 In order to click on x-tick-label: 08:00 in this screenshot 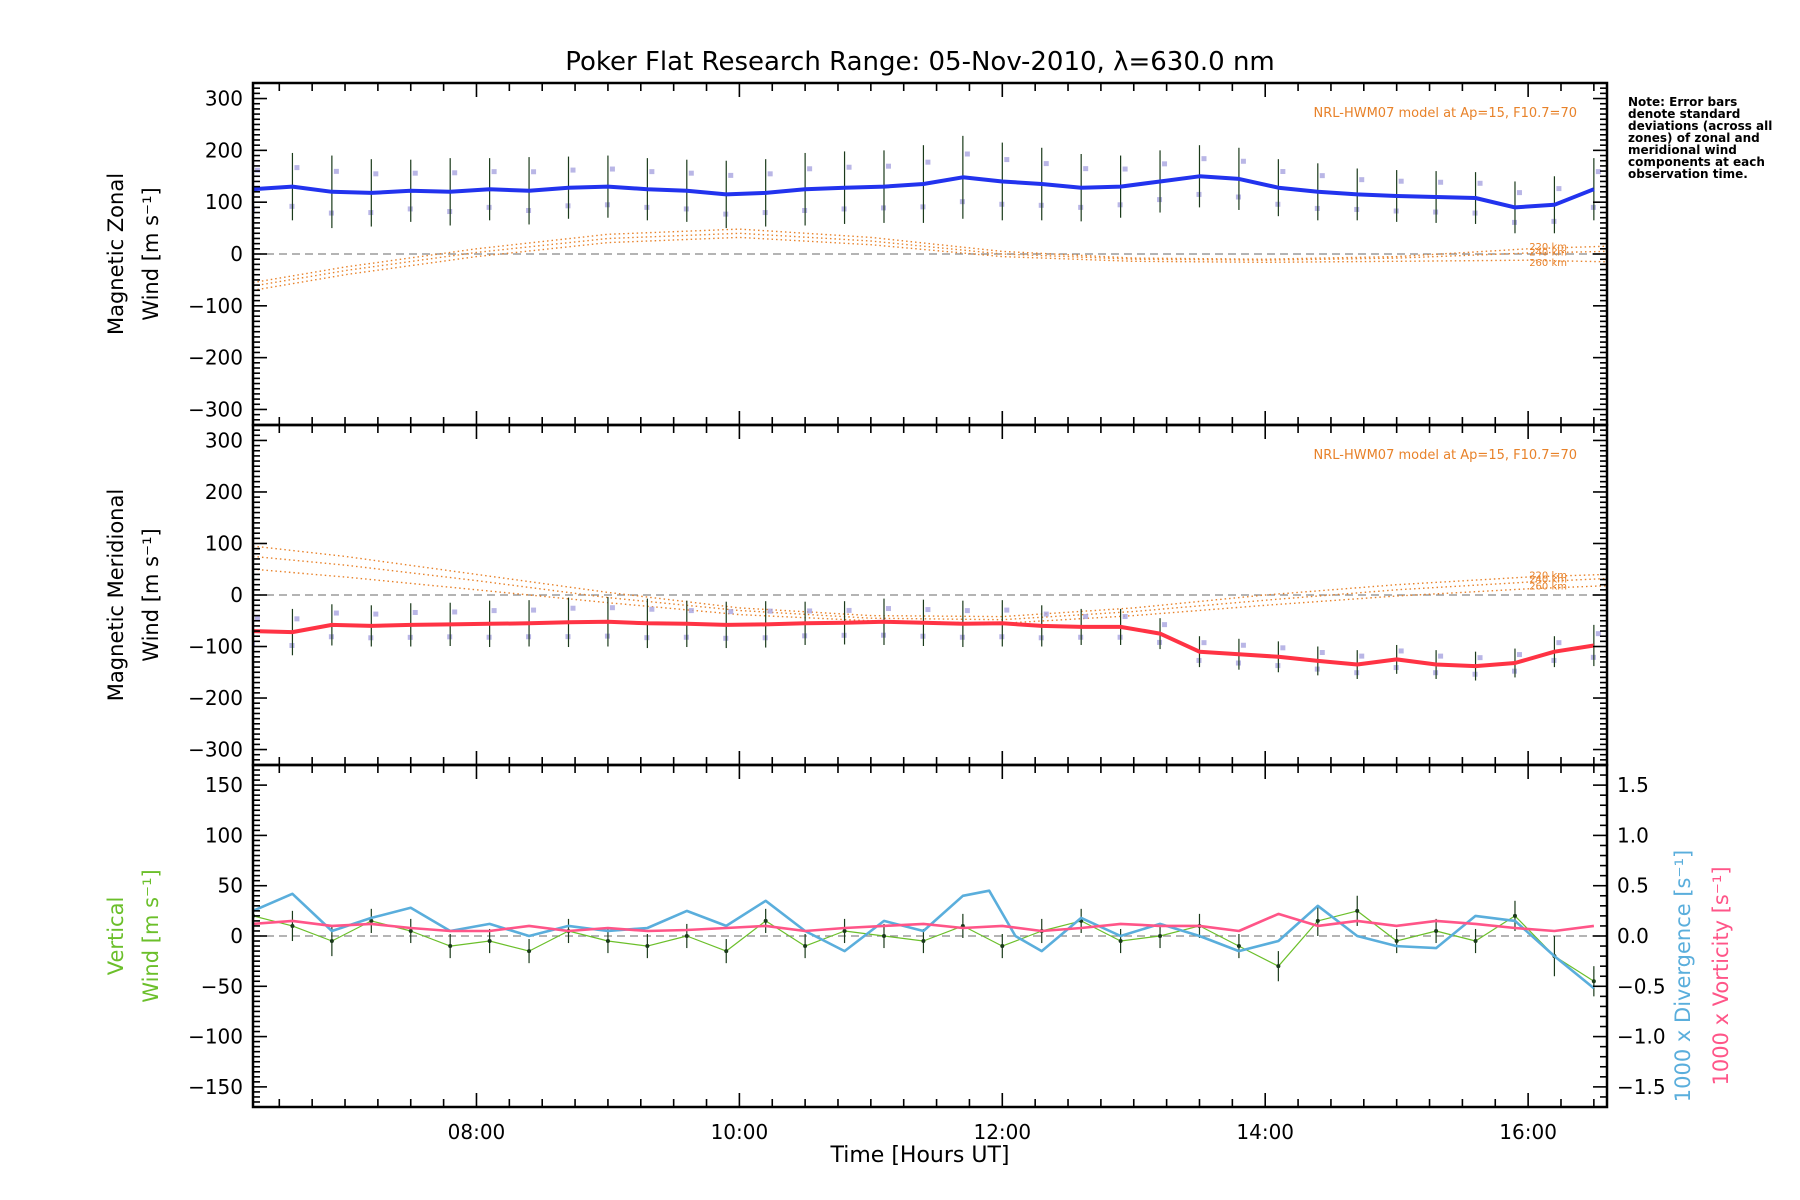, I will do `click(477, 1132)`.